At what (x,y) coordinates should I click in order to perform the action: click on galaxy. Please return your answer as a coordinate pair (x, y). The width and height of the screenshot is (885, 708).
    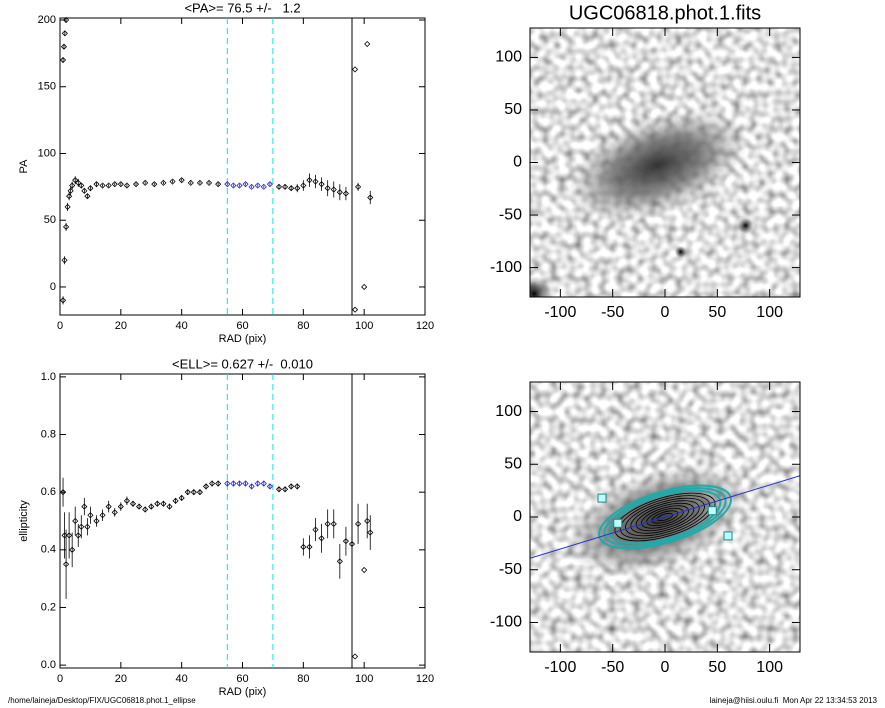
    Looking at the image, I should click on (657, 165).